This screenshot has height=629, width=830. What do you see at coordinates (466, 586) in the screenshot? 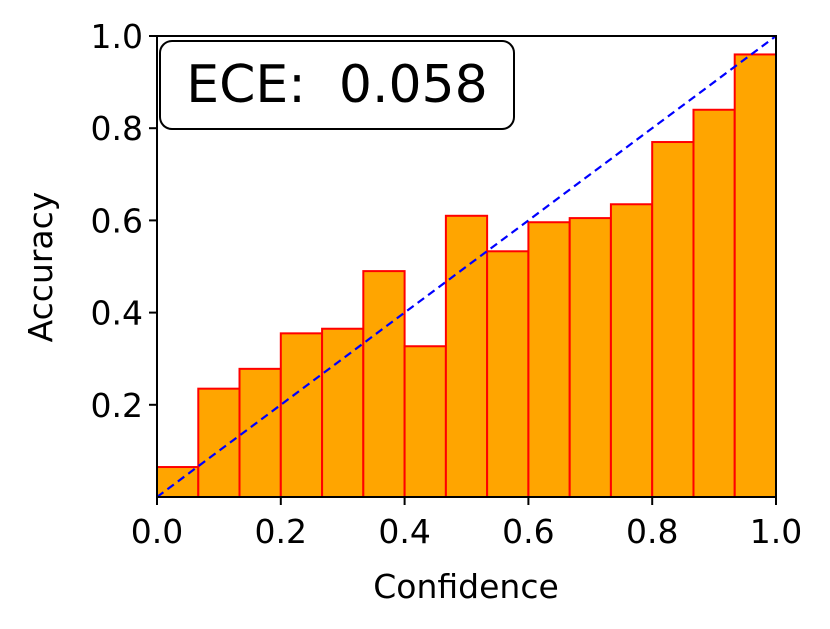
I see `x-axis-title: Confidence` at bounding box center [466, 586].